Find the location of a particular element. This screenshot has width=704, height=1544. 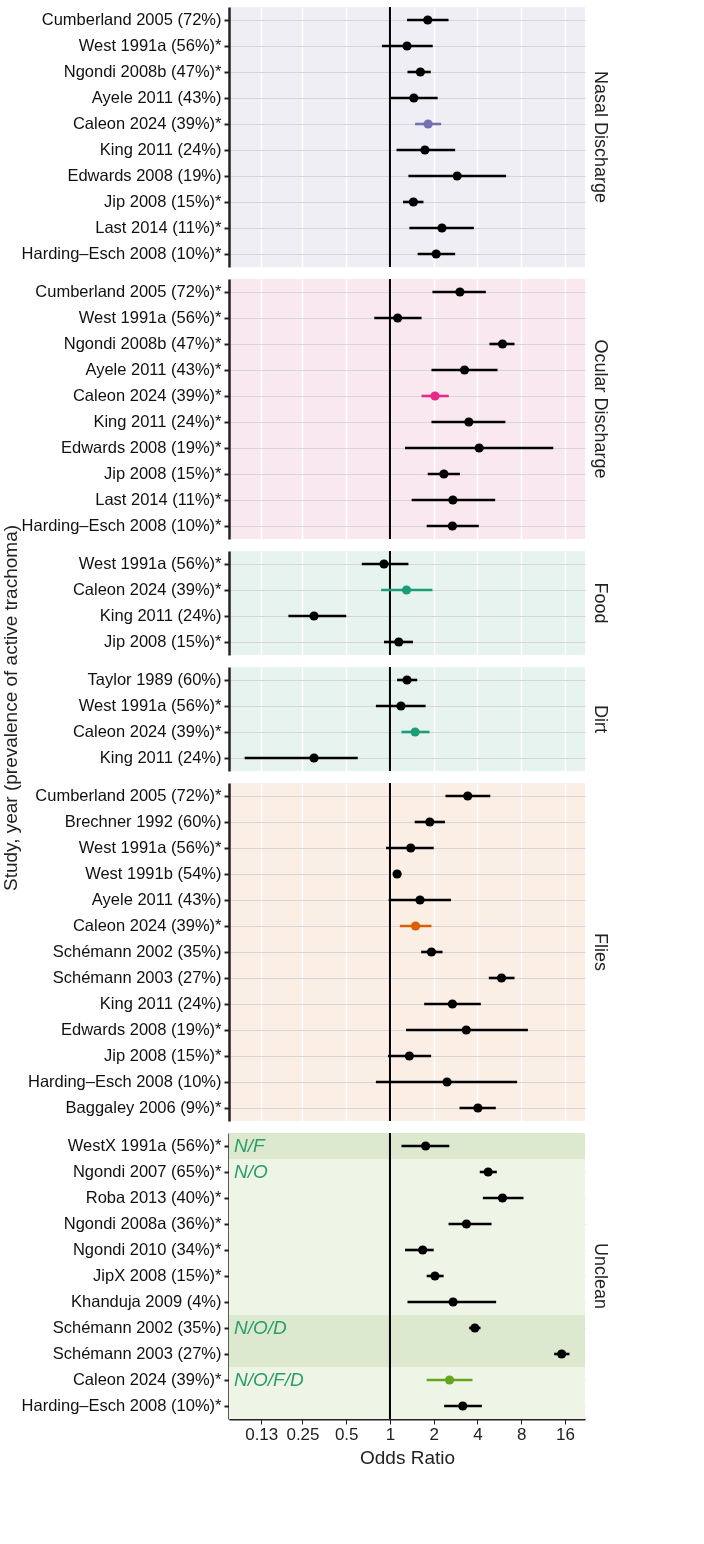

band-label: N/O/F/D is located at coordinates (269, 1379).